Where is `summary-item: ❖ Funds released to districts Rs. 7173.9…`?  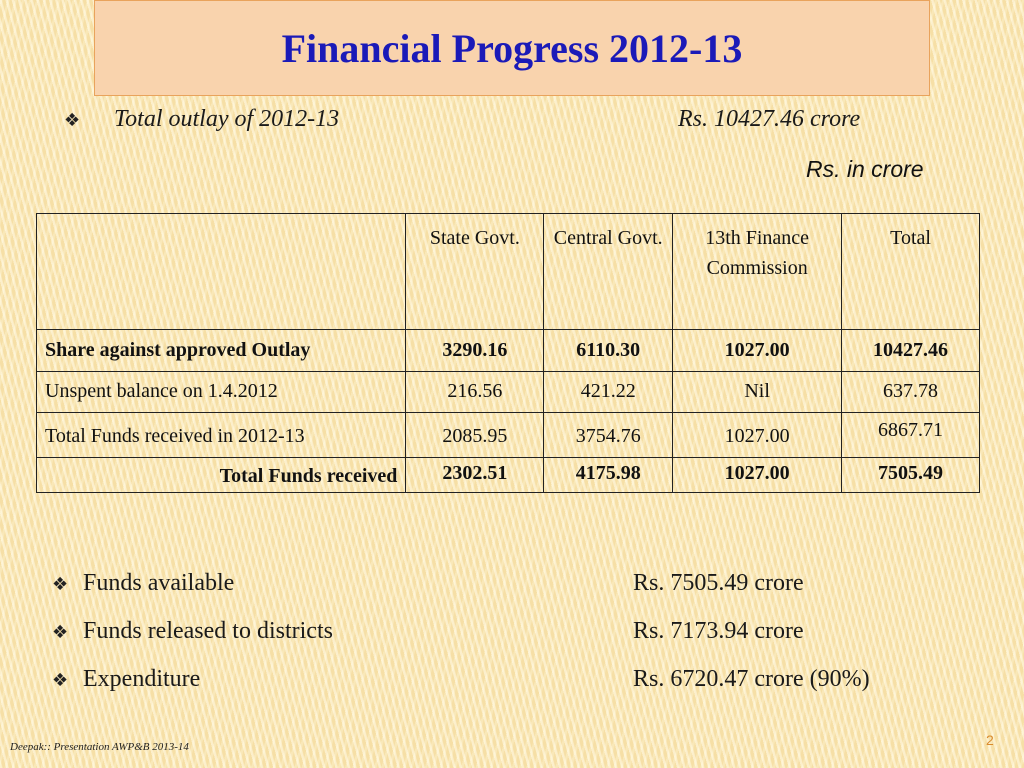
summary-item: ❖ Funds released to districts Rs. 7173.9… is located at coordinates (502, 633).